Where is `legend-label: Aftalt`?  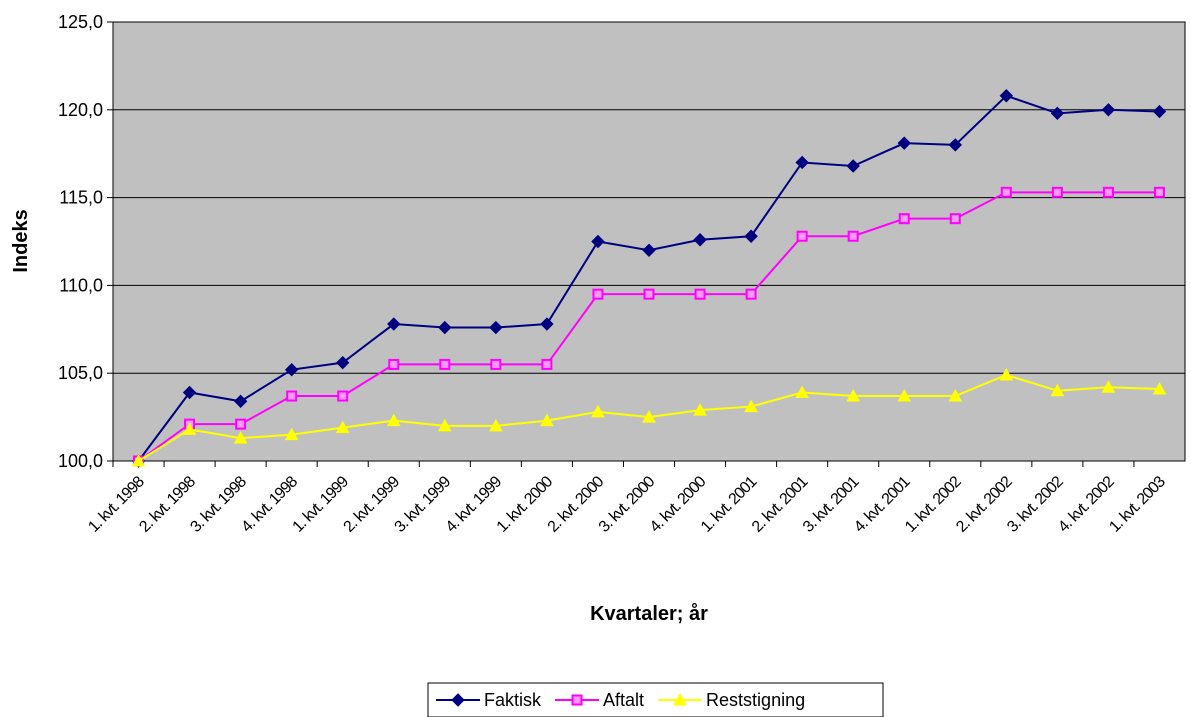
legend-label: Aftalt is located at coordinates (623, 700).